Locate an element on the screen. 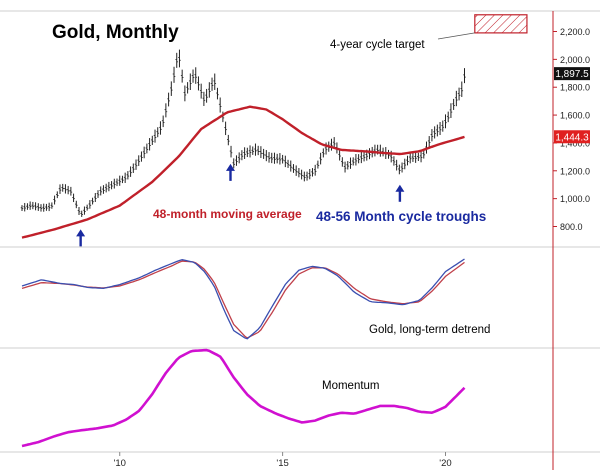  cycle-trough-arrows is located at coordinates (240, 205).